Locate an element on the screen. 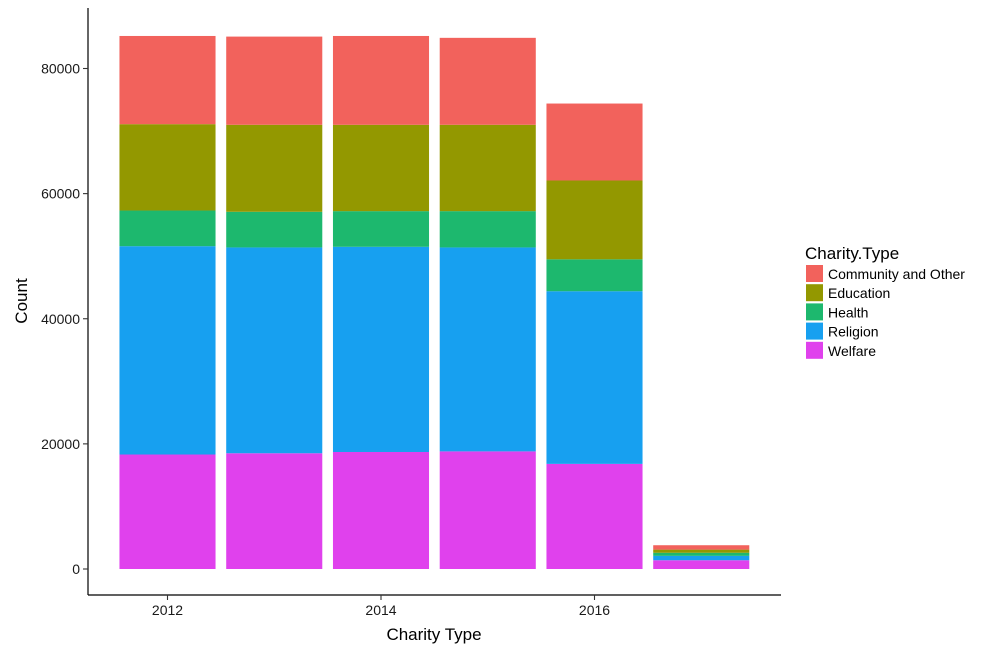  bar-2015-education is located at coordinates (487, 168).